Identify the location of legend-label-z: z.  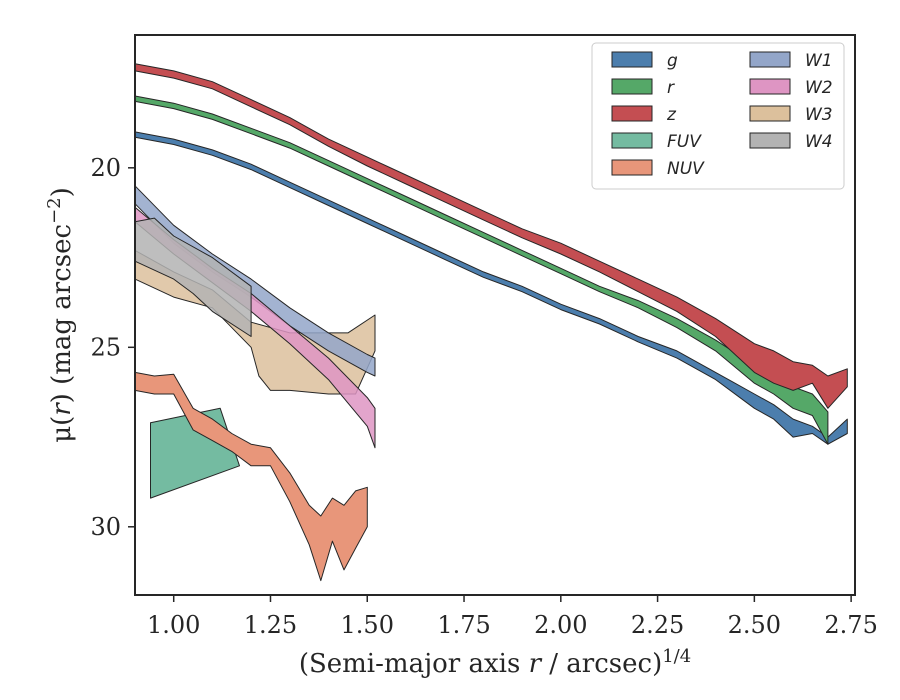
(671, 115).